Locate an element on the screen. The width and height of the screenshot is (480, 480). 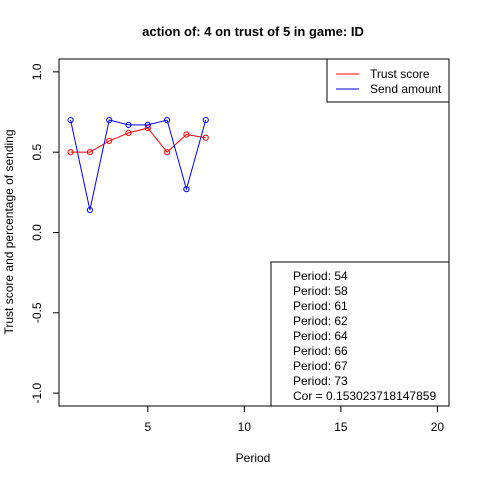
x-tick-label: 20 is located at coordinates (438, 427).